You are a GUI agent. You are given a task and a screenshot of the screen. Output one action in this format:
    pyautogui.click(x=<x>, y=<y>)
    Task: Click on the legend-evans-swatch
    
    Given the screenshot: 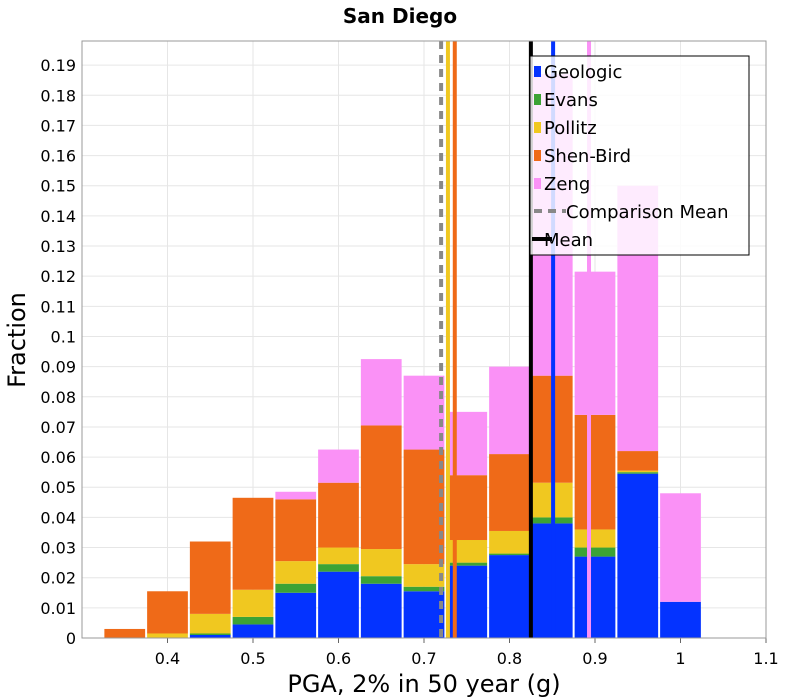 What is the action you would take?
    pyautogui.click(x=537, y=99)
    